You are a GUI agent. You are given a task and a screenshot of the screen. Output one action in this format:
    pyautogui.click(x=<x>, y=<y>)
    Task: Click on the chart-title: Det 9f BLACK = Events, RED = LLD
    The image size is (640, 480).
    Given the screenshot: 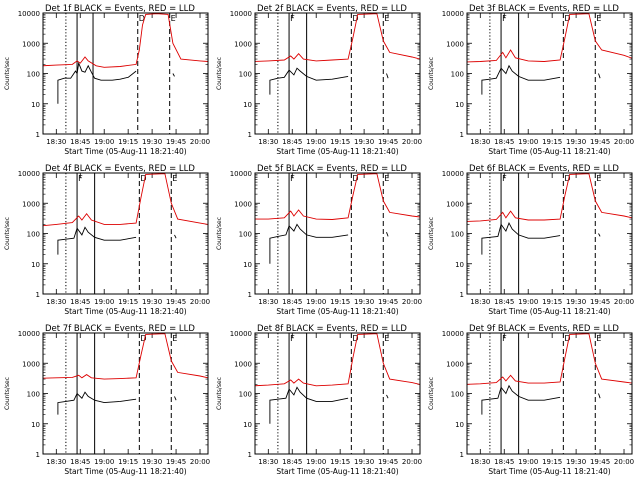 What is the action you would take?
    pyautogui.click(x=544, y=329)
    